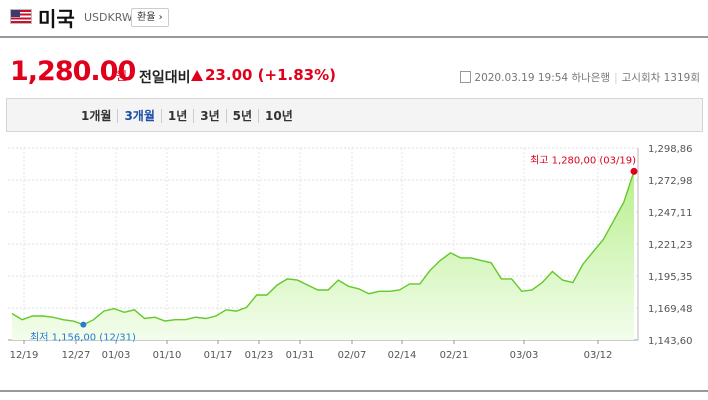  I want to click on tab-period-5: 10년, so click(279, 116).